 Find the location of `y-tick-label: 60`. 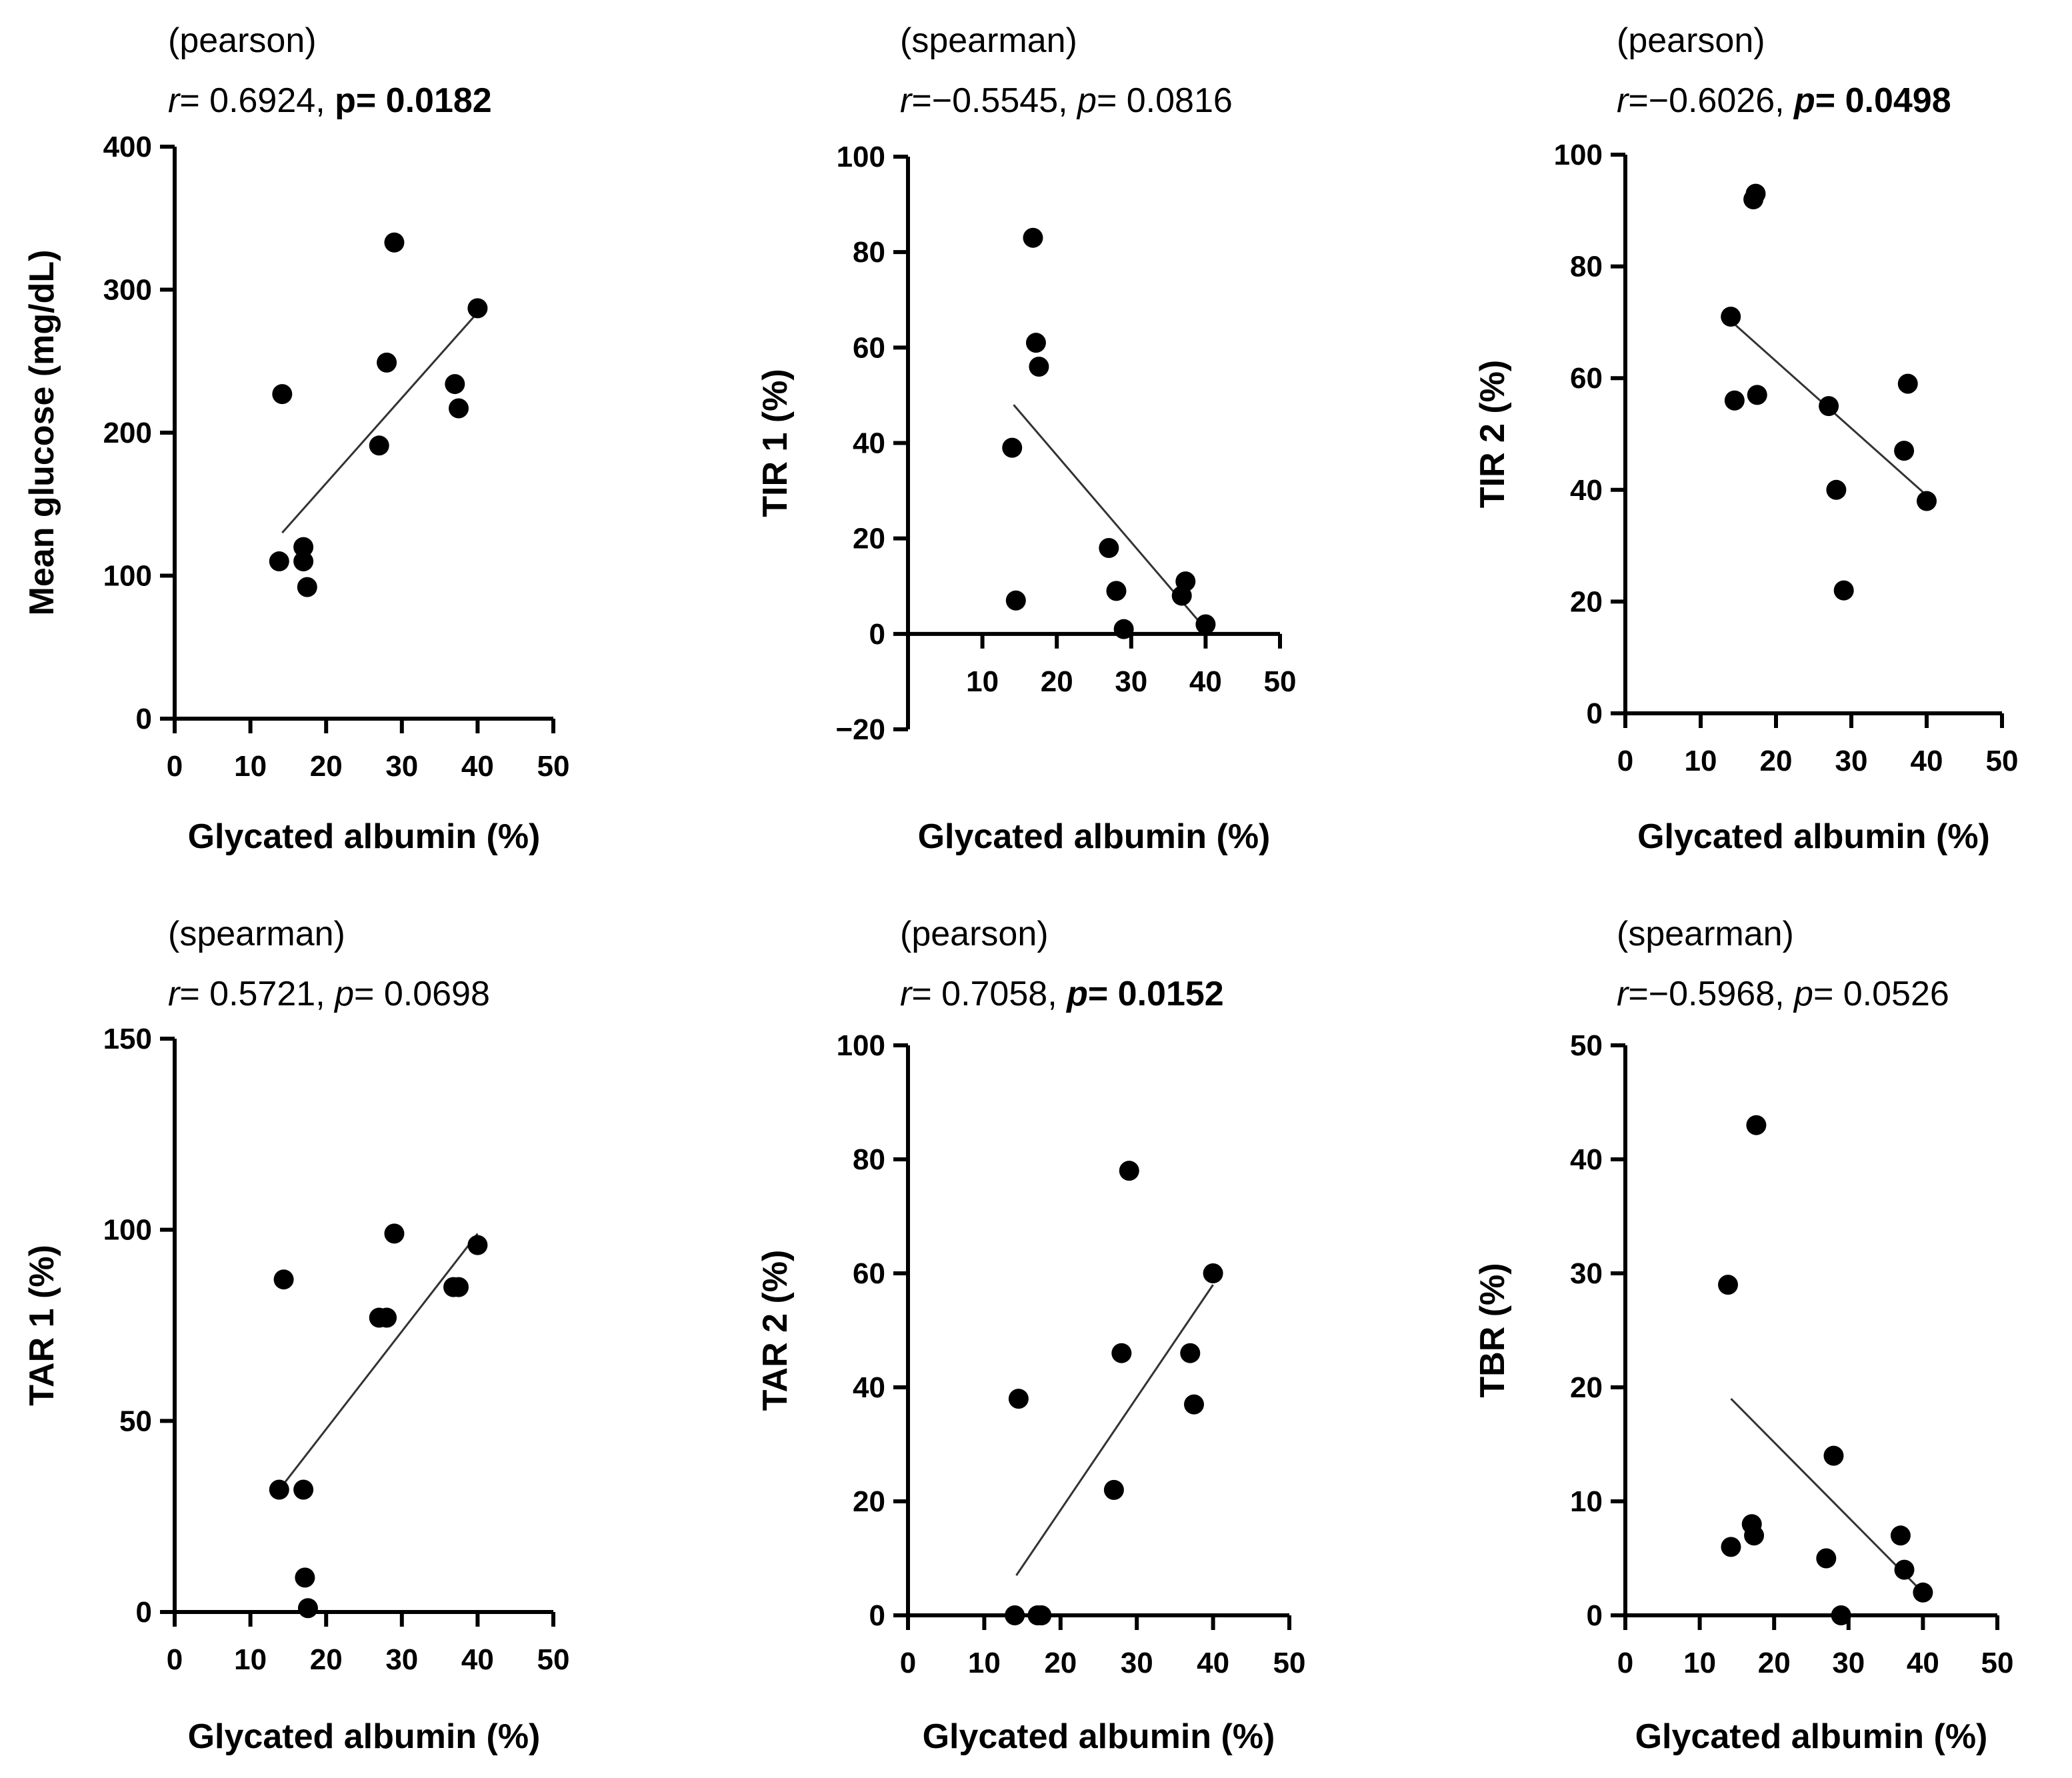

y-tick-label: 60 is located at coordinates (1586, 378).